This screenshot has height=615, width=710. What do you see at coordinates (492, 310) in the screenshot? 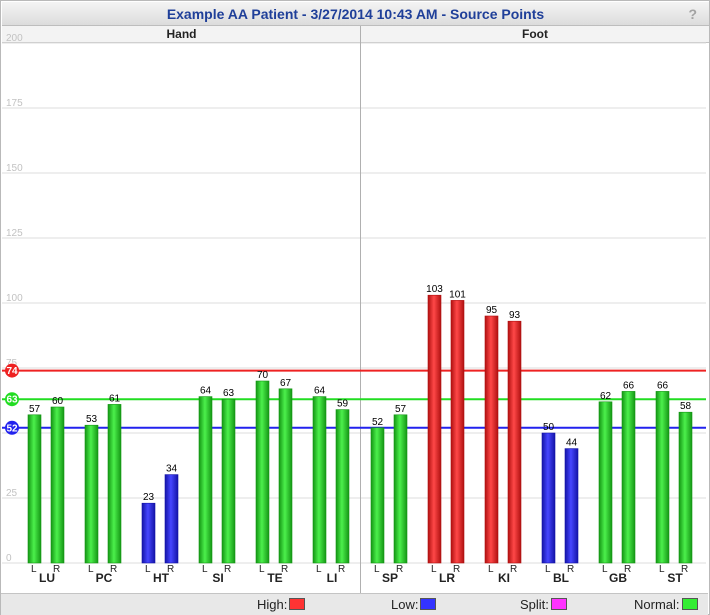
I see `value-label-KI-L: 95` at bounding box center [492, 310].